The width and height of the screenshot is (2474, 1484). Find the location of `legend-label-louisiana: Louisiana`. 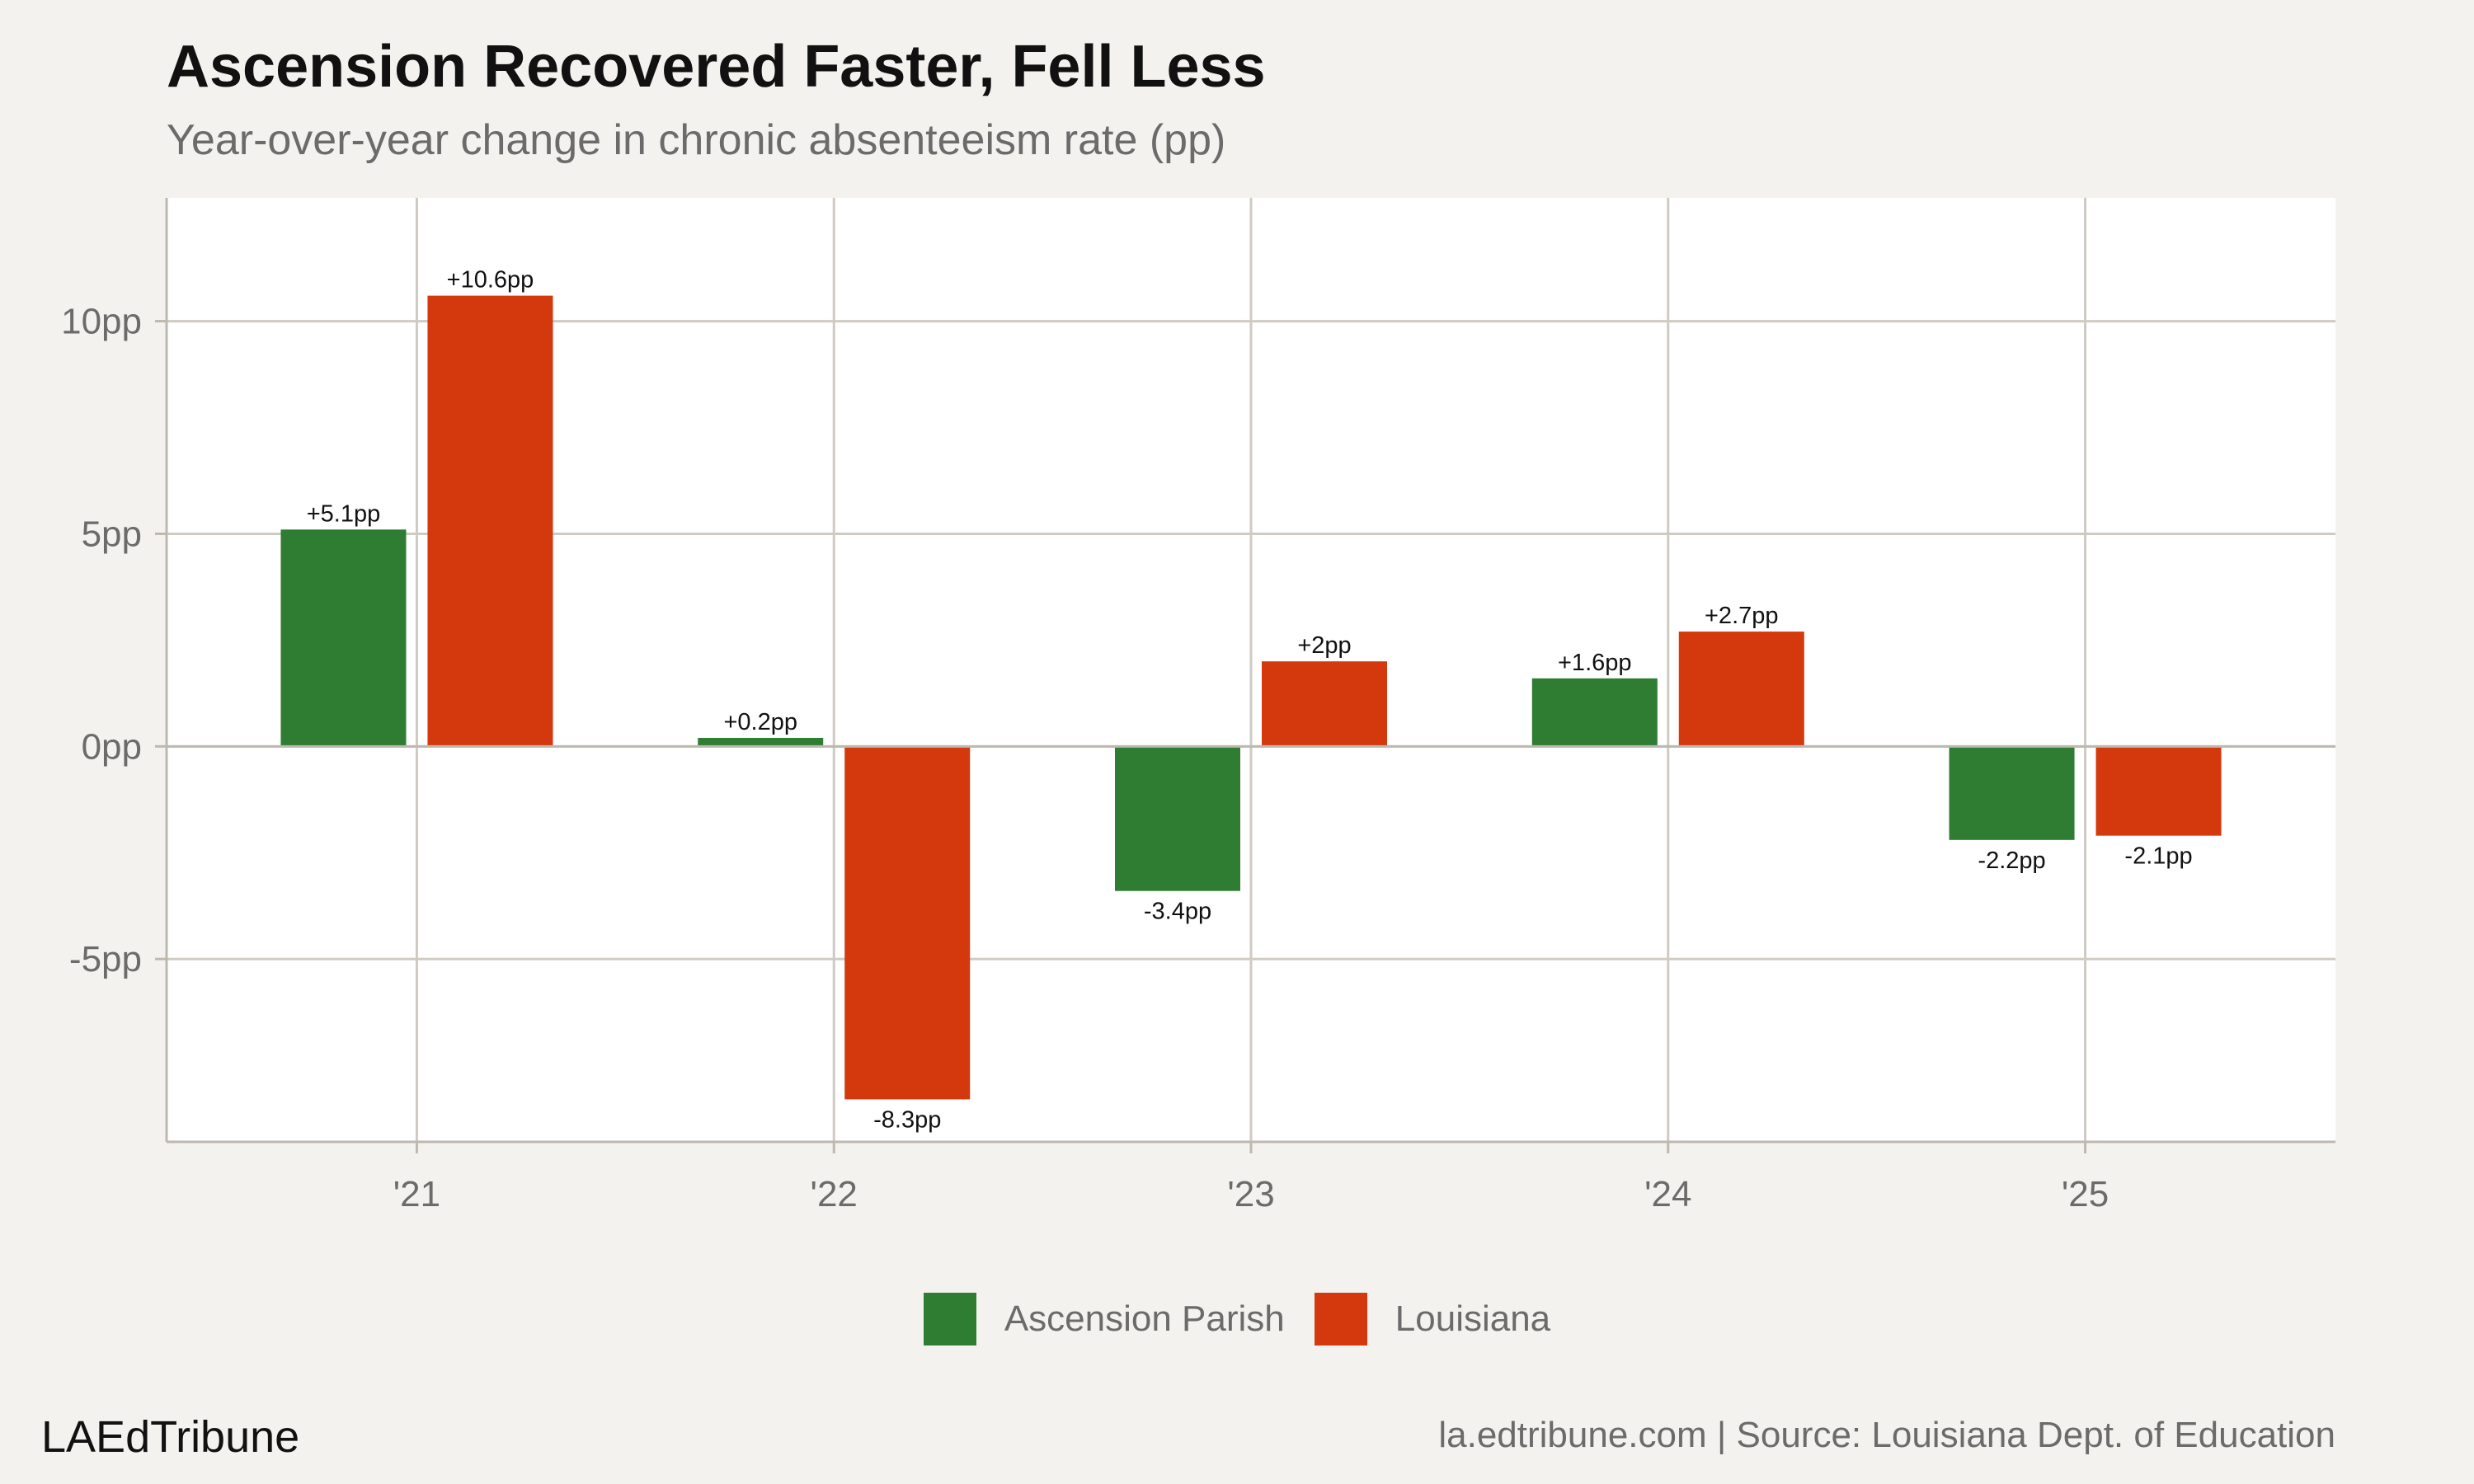

legend-label-louisiana: Louisiana is located at coordinates (1473, 1318).